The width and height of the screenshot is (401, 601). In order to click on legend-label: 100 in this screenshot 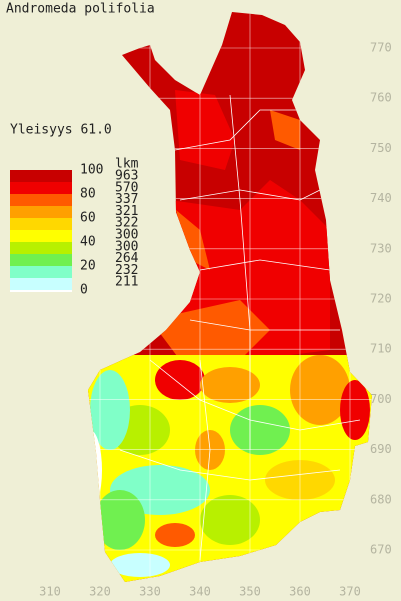, I will do `click(91, 170)`.